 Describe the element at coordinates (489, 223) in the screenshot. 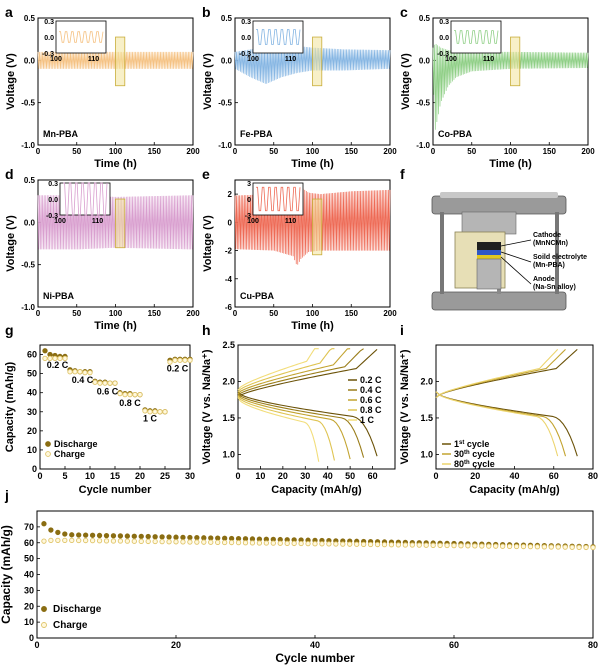

I see `plunger-top` at that location.